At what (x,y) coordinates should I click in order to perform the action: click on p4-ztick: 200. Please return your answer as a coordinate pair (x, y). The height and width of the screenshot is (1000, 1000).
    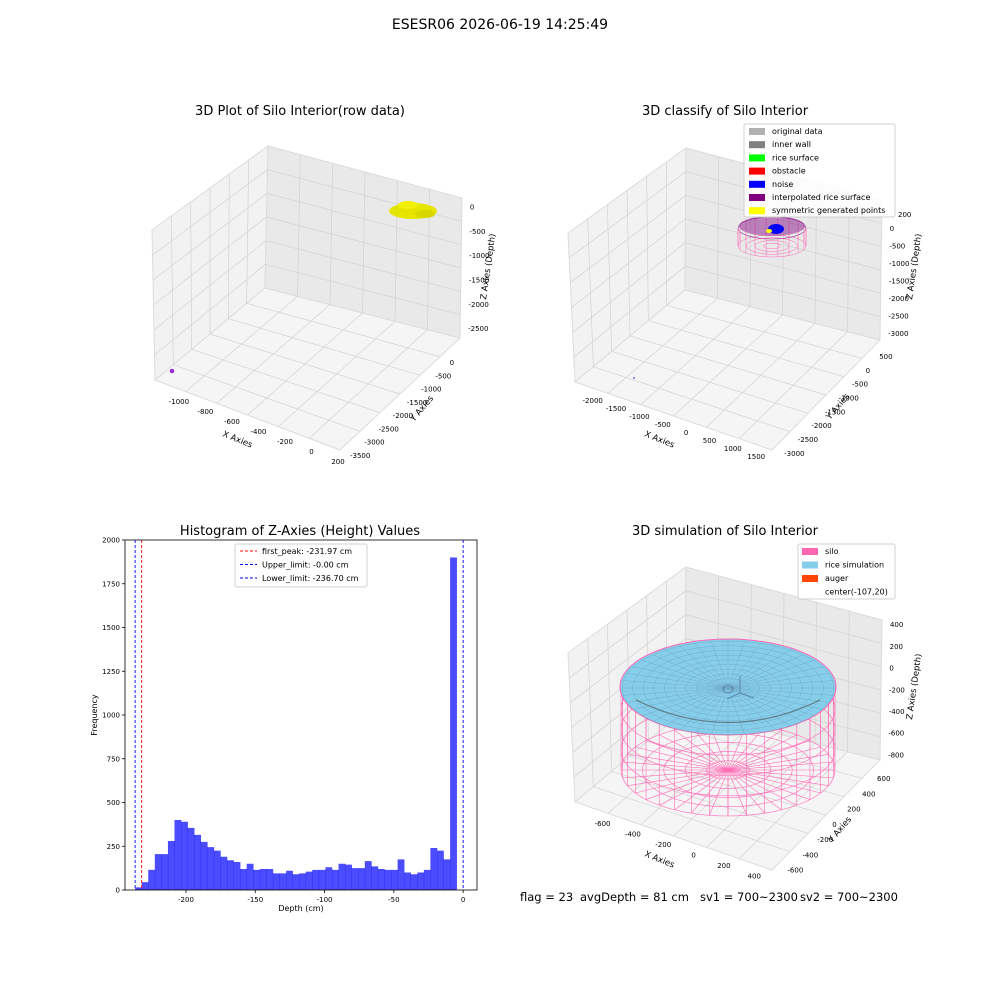
    Looking at the image, I should click on (896, 647).